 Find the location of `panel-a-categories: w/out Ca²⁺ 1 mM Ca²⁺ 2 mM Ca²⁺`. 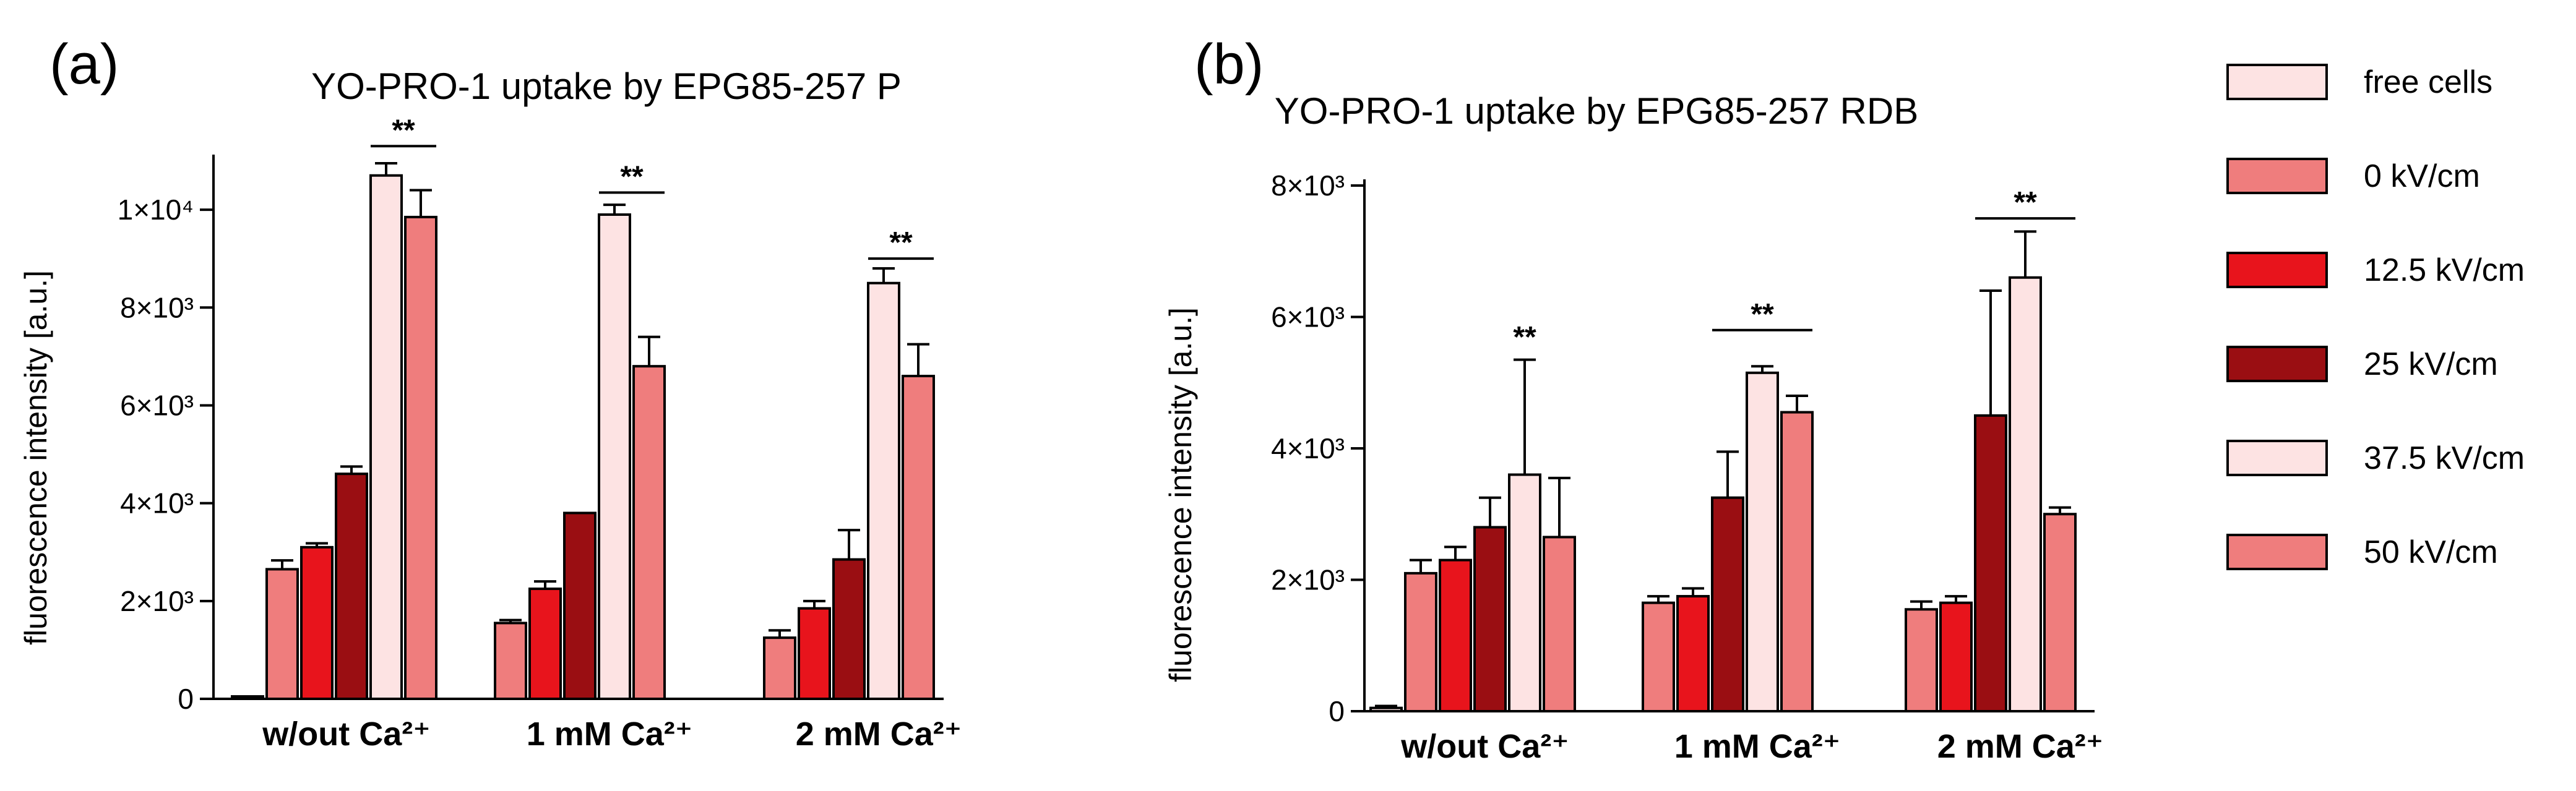

panel-a-categories: w/out Ca²⁺ 1 mM Ca²⁺ 2 mM Ca²⁺ is located at coordinates (612, 734).